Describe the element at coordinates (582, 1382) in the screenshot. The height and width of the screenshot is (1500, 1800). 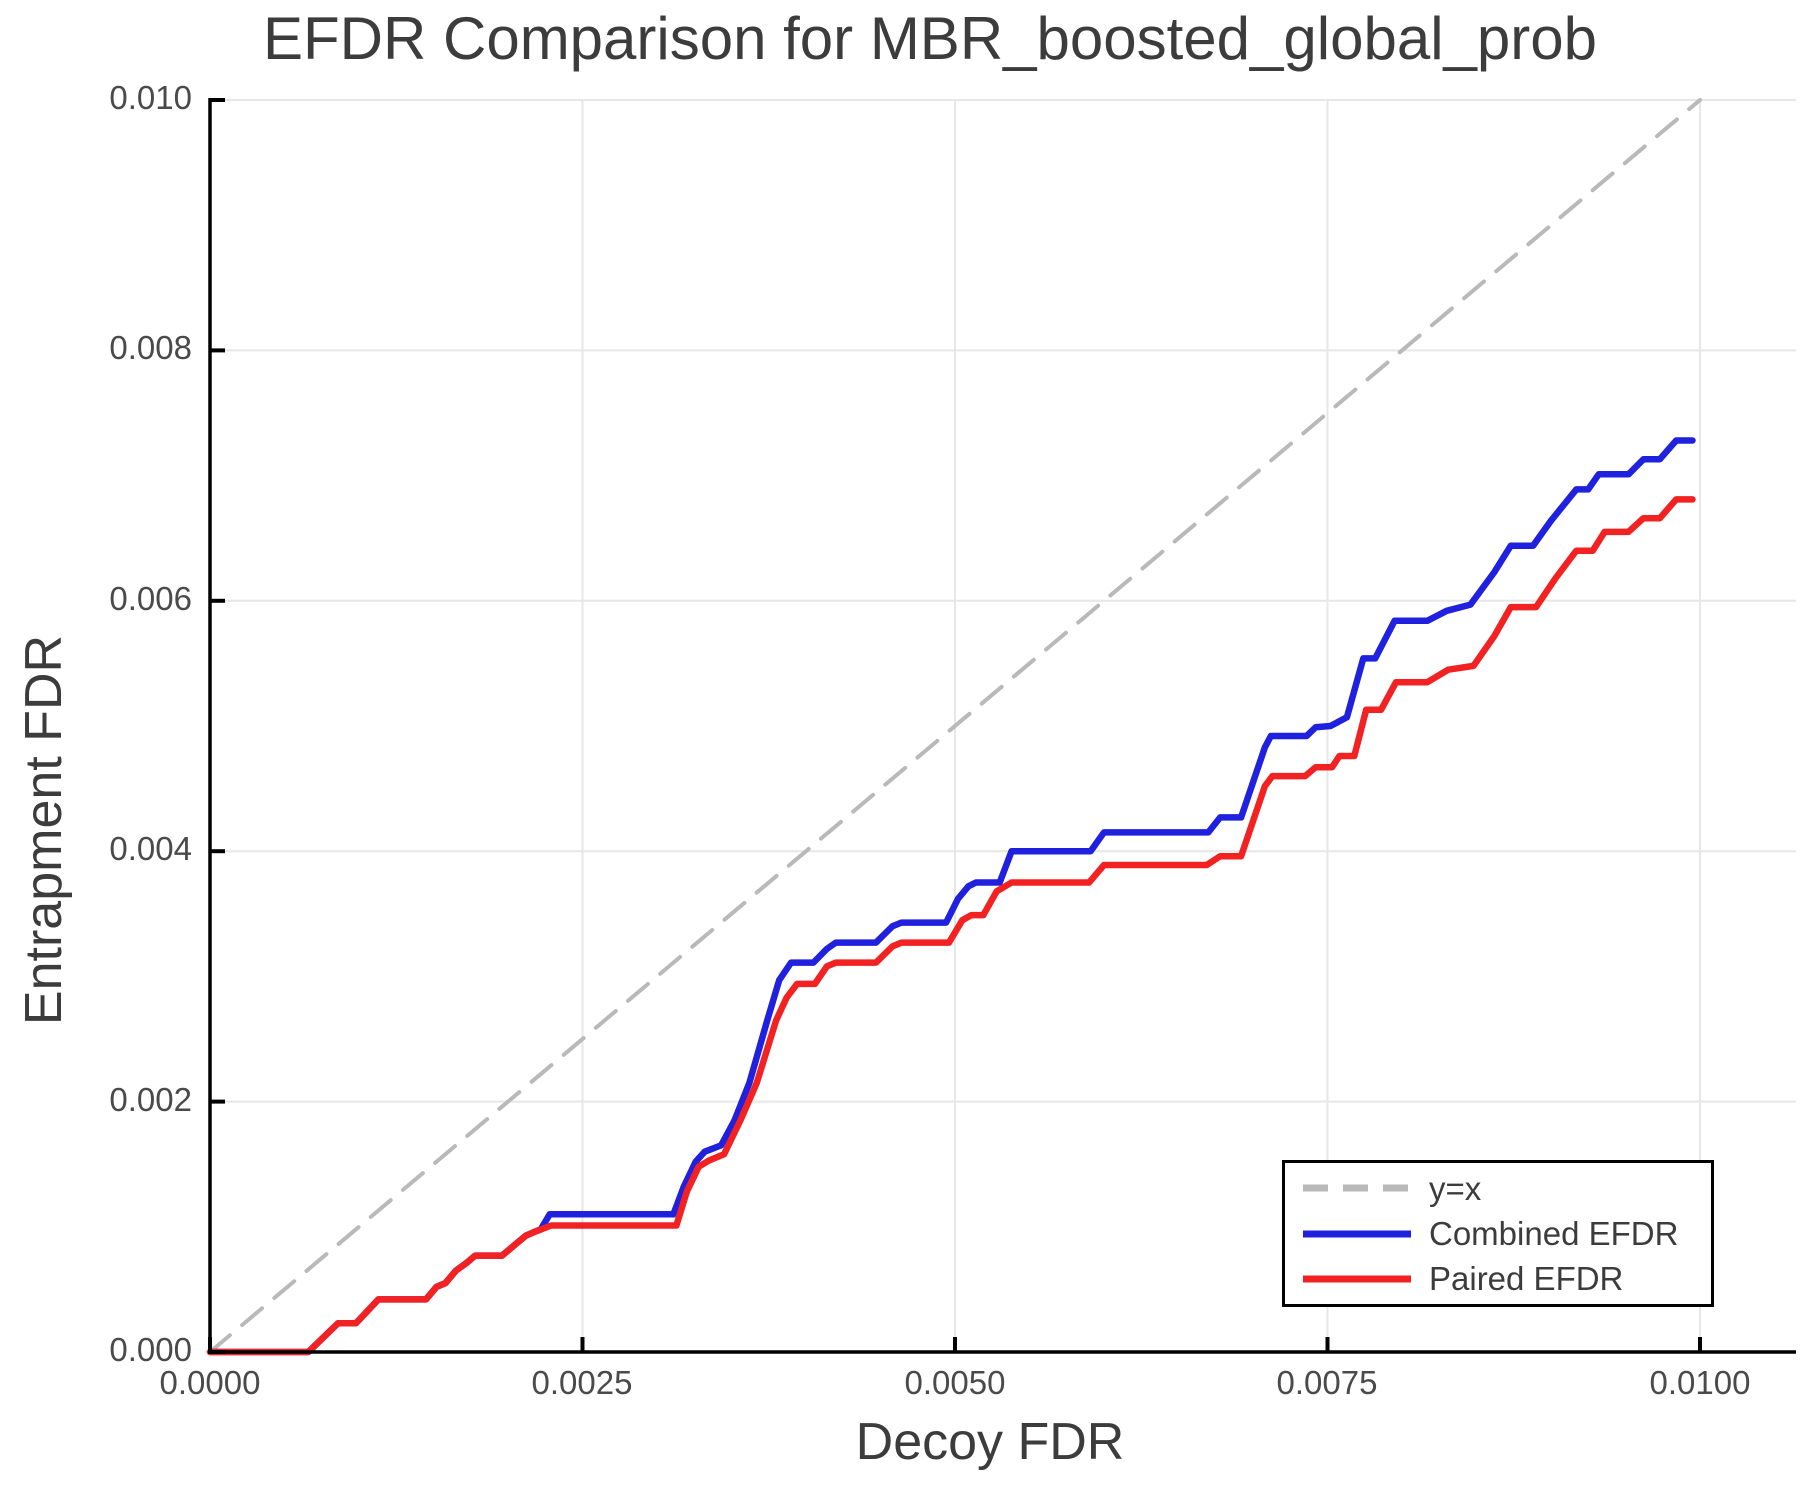
I see `x-tick-label-1: 0.0025` at that location.